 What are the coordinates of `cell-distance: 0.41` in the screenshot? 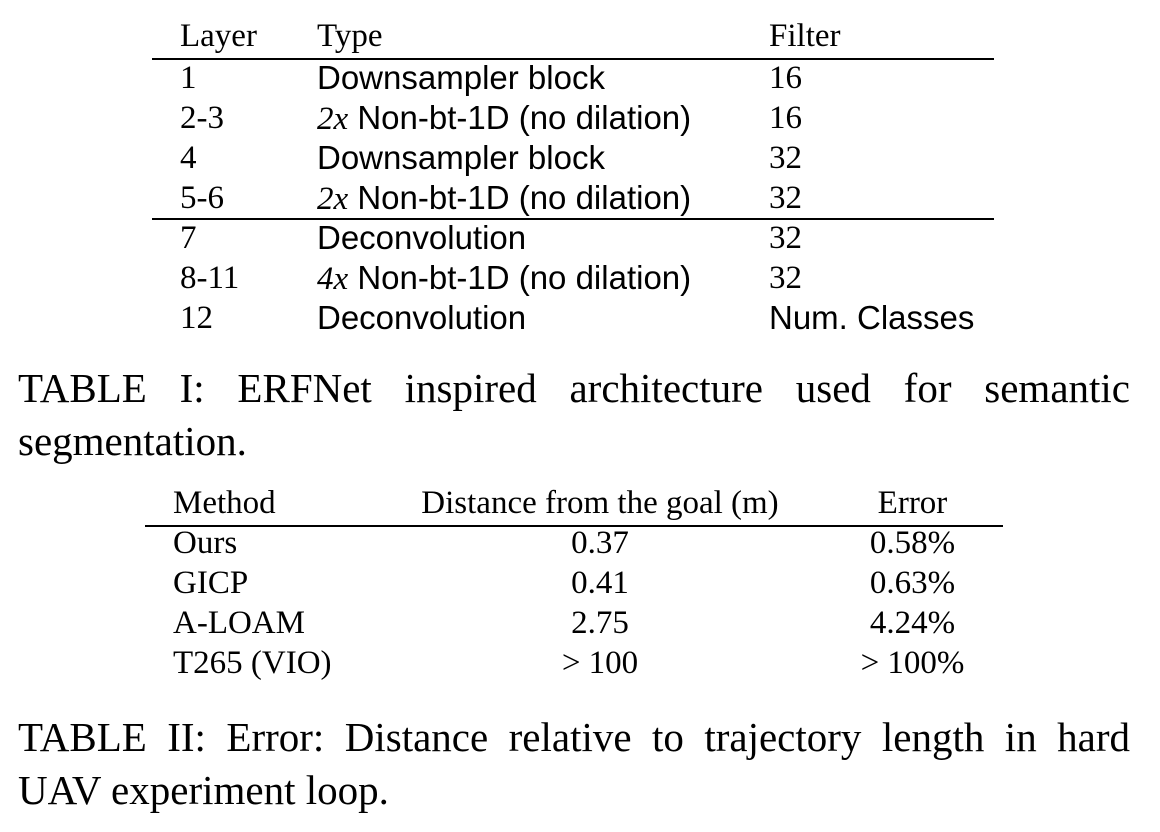 It's located at (600, 583).